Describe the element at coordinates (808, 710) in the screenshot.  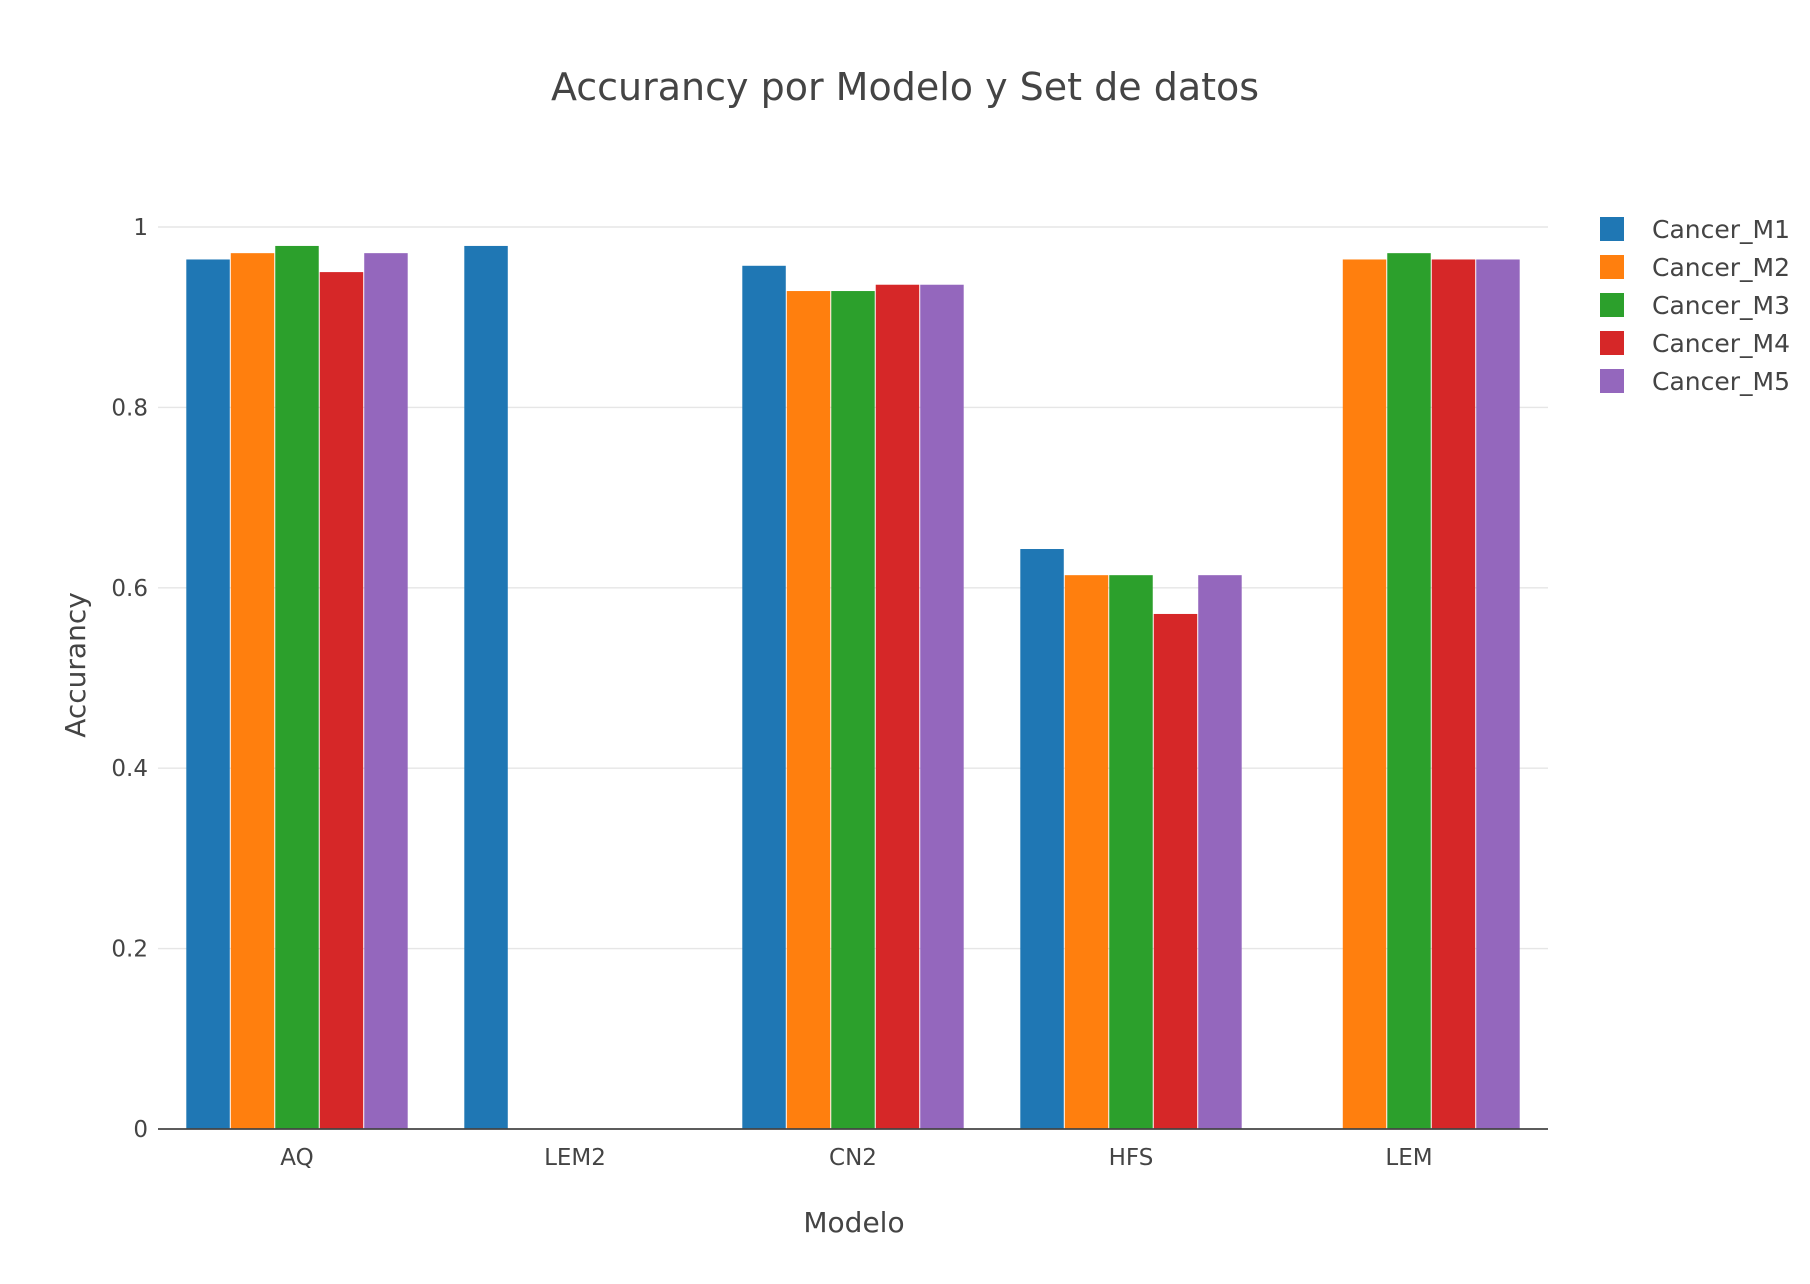
I see `bar-cn2-cancer-m2` at that location.